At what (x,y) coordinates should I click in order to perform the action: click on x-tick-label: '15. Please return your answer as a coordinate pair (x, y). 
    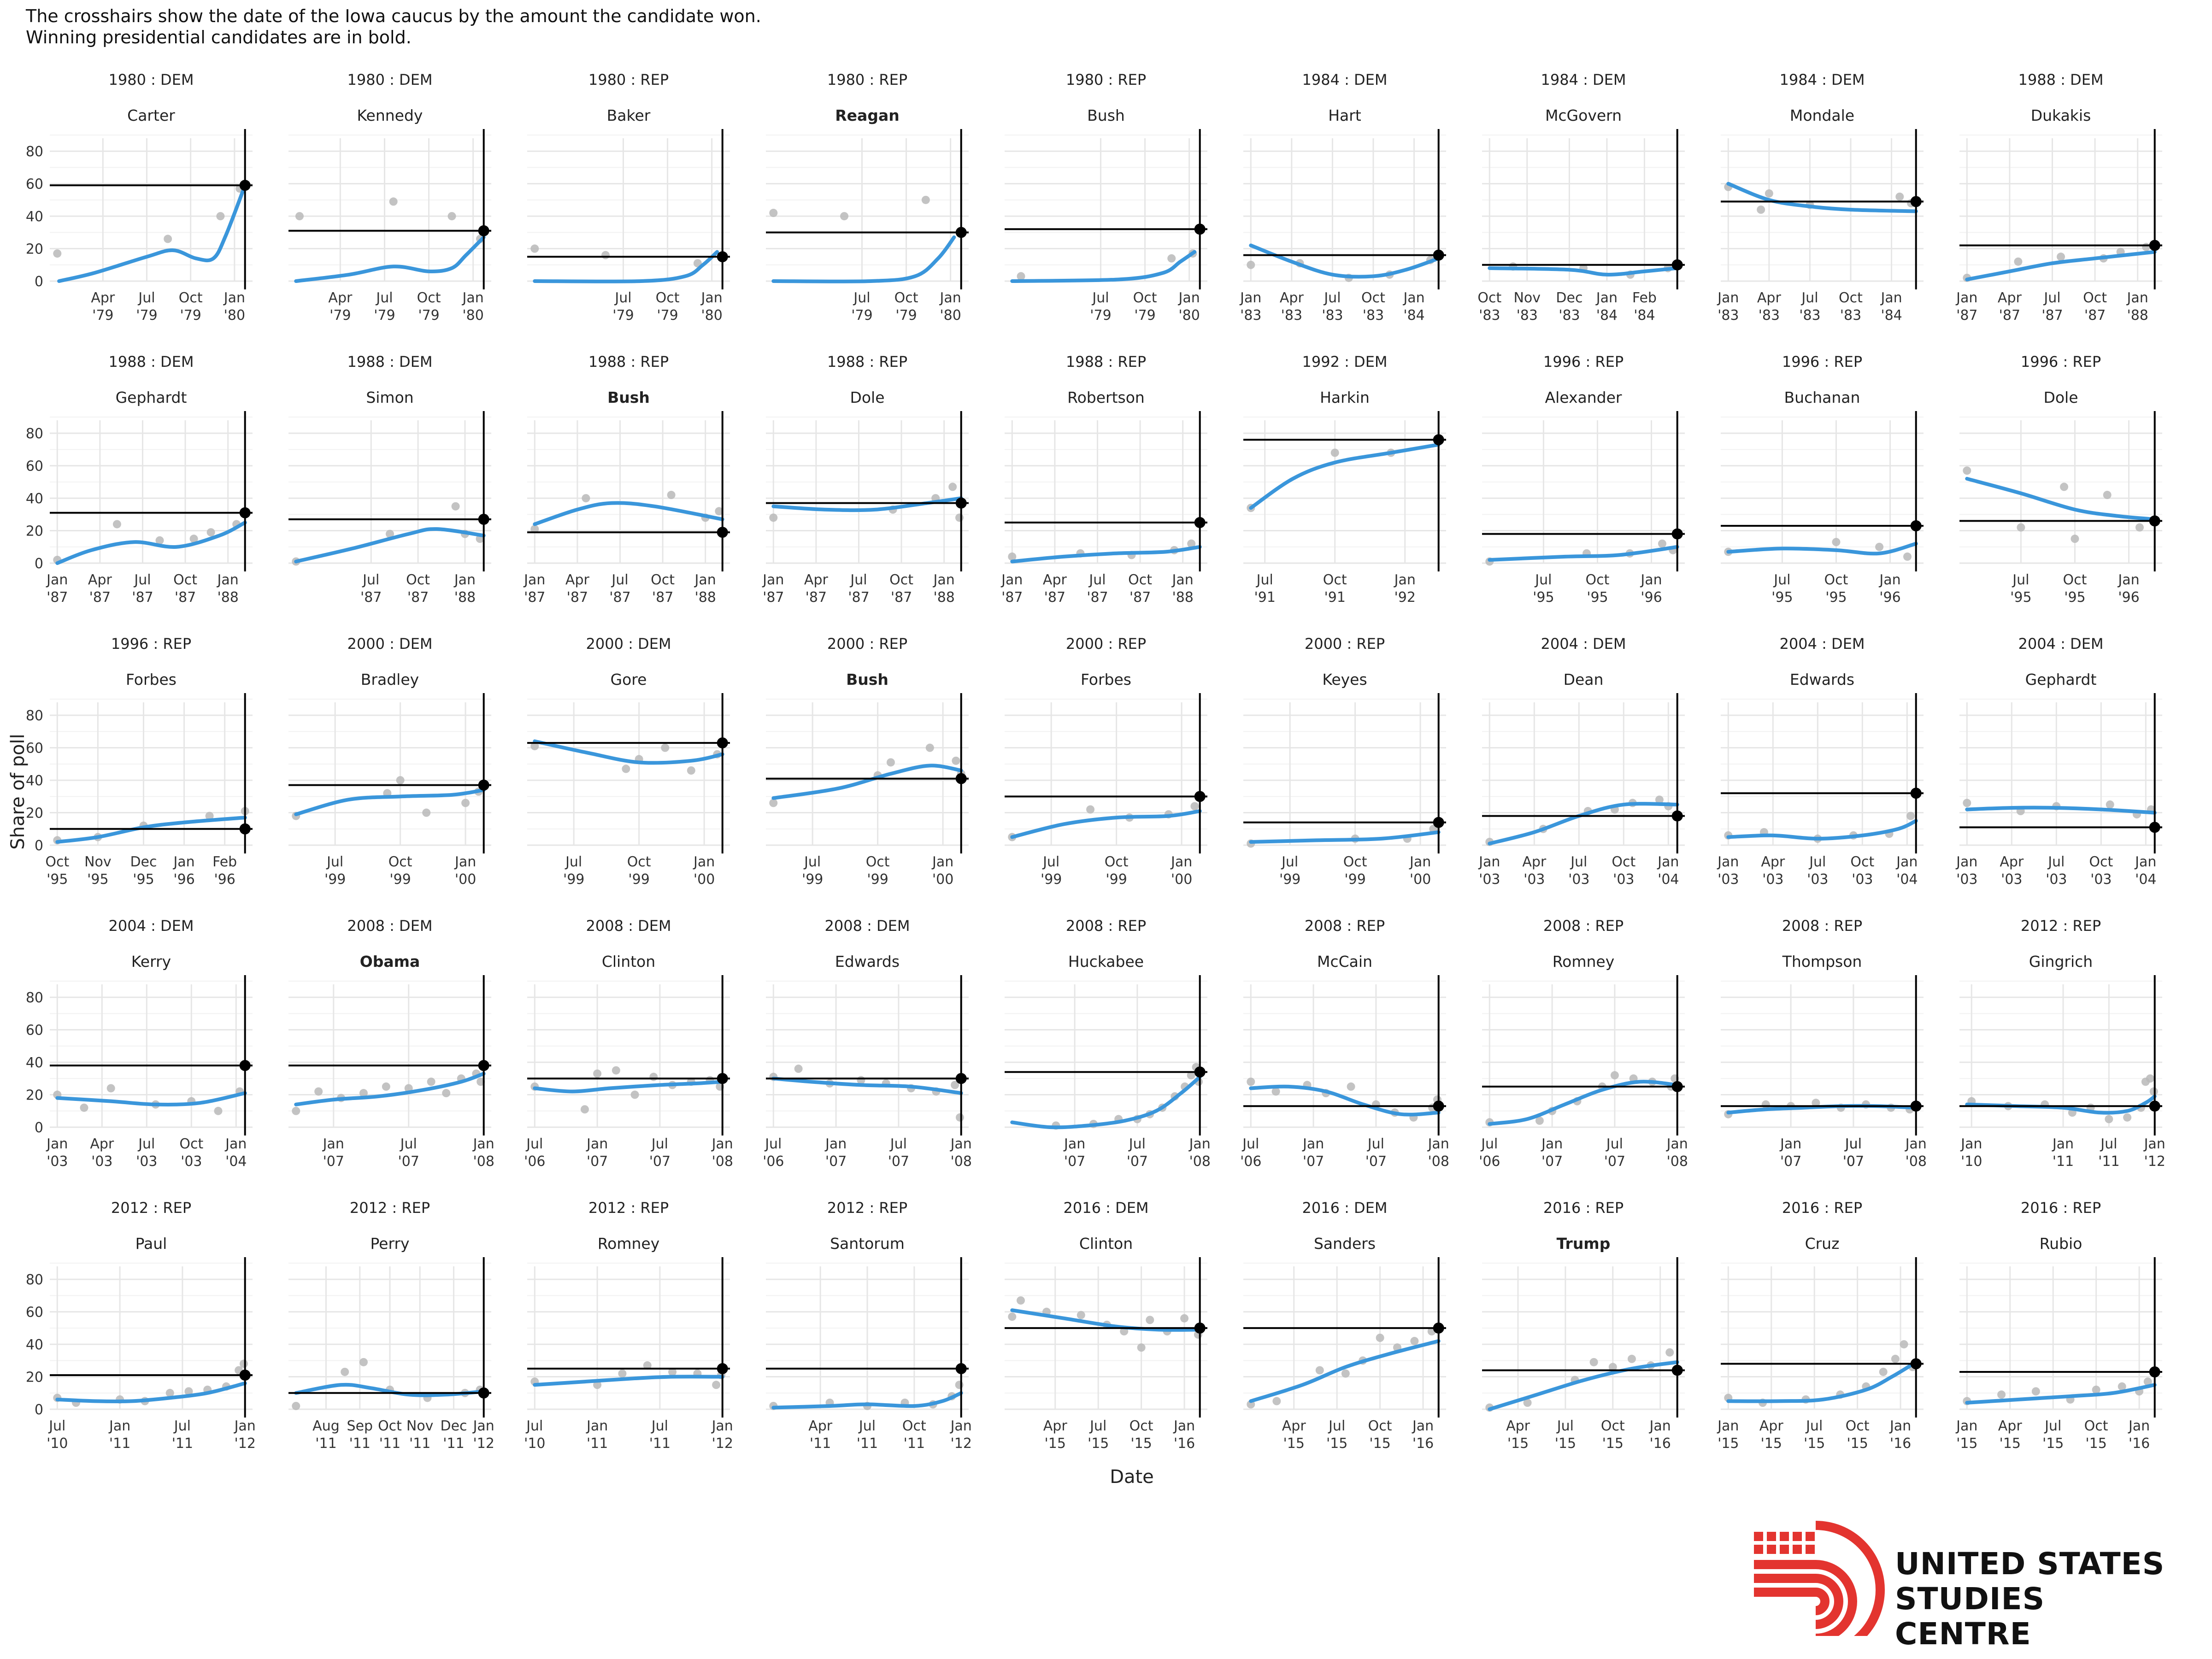
    Looking at the image, I should click on (1141, 1443).